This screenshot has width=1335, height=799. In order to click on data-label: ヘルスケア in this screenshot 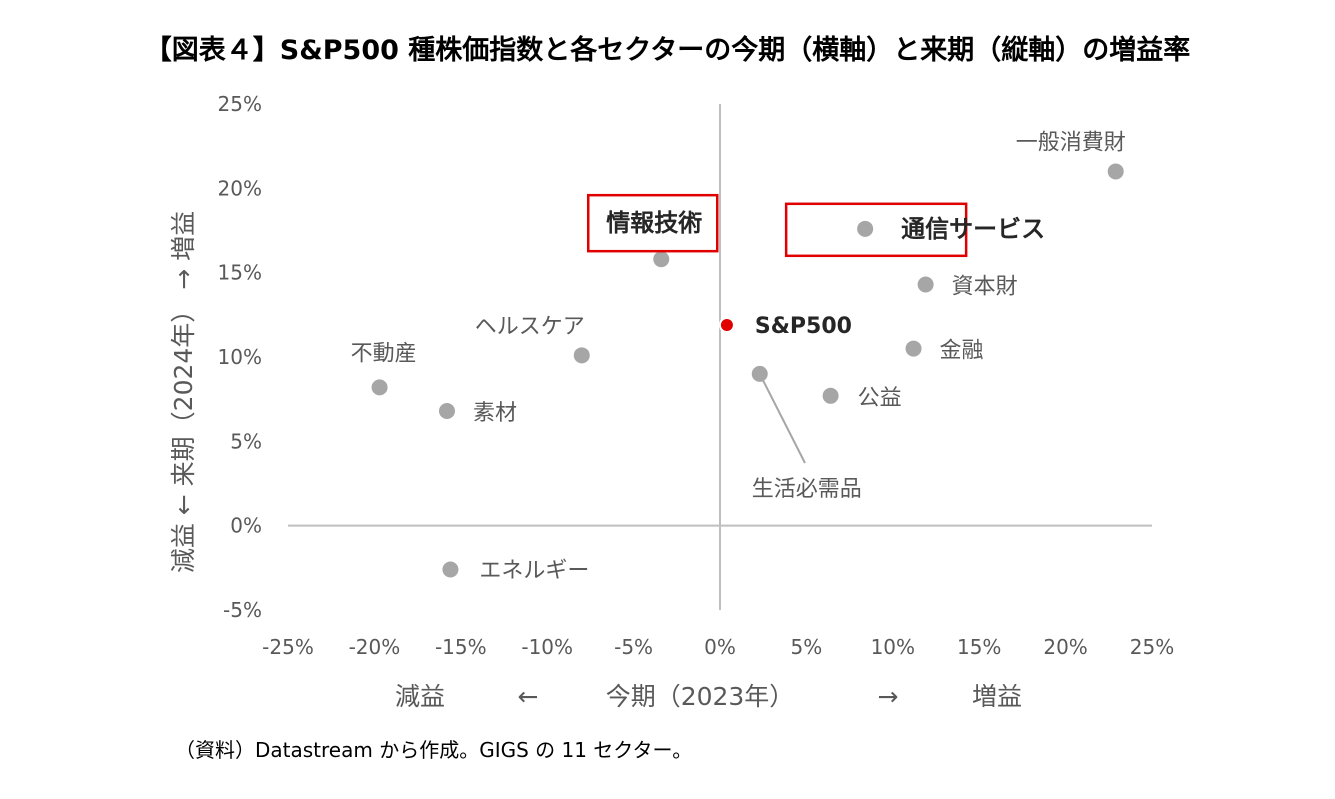, I will do `click(530, 326)`.